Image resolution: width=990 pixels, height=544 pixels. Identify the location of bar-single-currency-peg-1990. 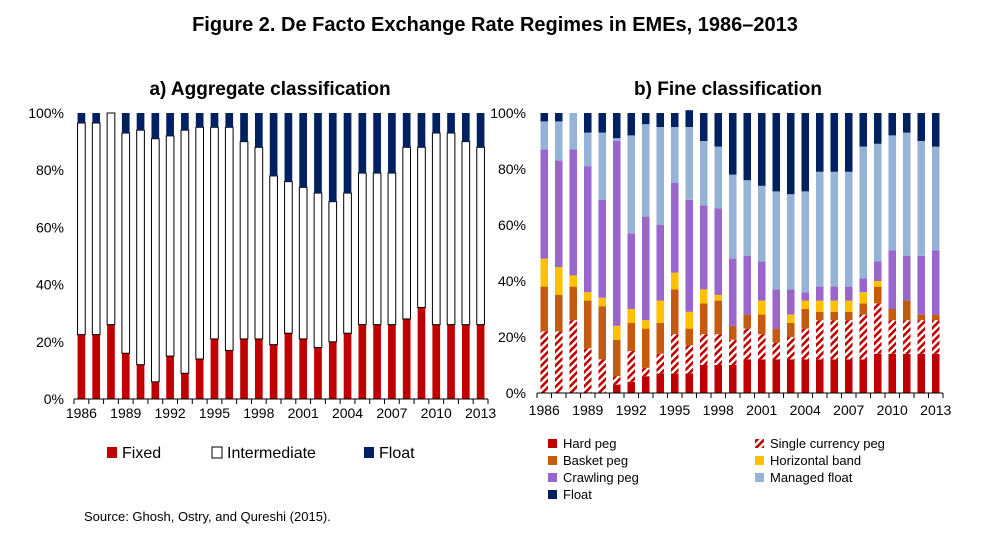
(602, 376).